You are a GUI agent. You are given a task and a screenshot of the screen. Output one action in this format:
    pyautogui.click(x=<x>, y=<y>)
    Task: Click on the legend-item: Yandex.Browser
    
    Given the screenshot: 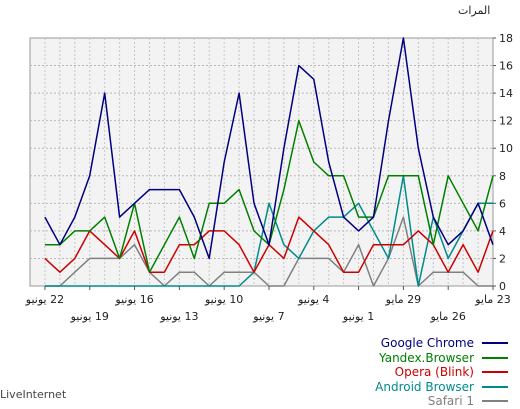 What is the action you would take?
    pyautogui.click(x=441, y=358)
    